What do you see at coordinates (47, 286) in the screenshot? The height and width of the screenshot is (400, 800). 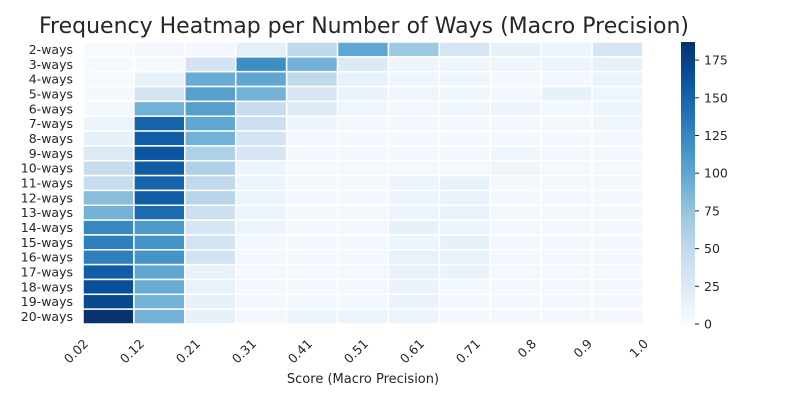 I see `row-label: 18-ways` at bounding box center [47, 286].